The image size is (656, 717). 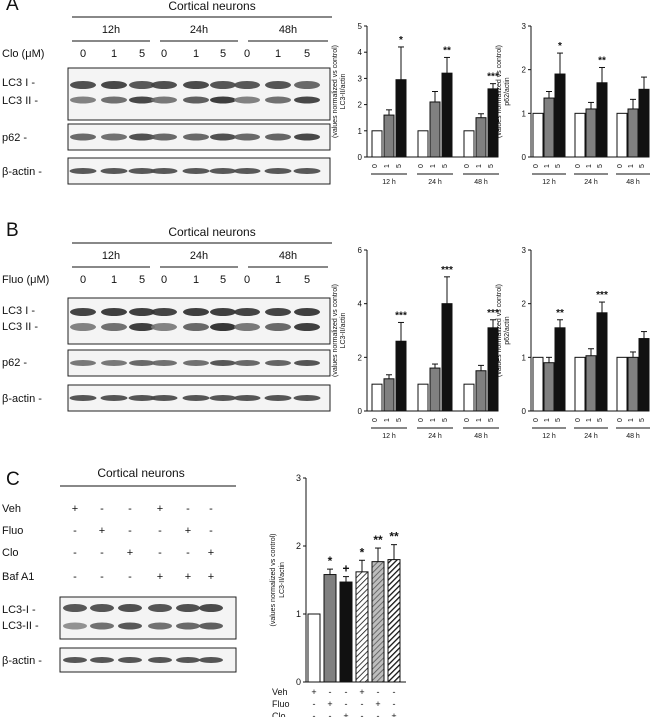 What do you see at coordinates (23, 54) in the screenshot?
I see `treatment-label: Clo (μM)` at bounding box center [23, 54].